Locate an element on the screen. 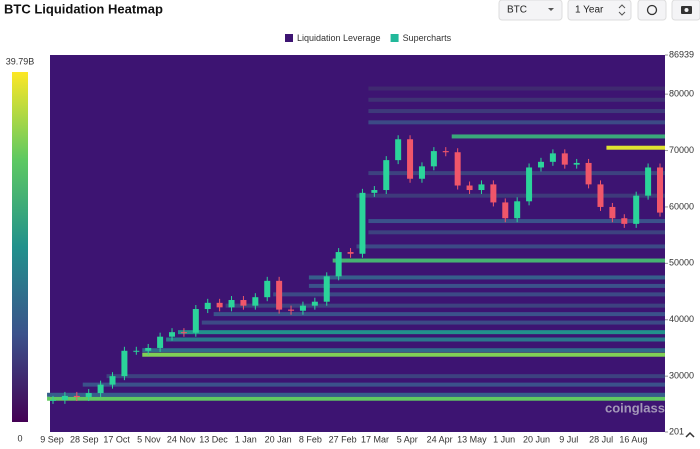  colorbar is located at coordinates (20, 247).